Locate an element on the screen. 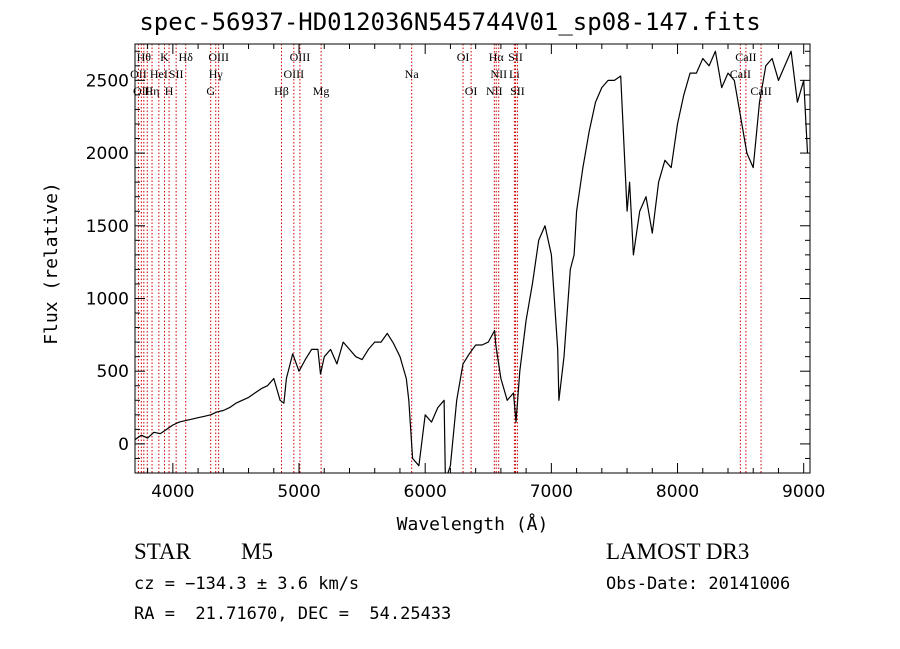 The image size is (900, 649). x-tick-label: 5000 is located at coordinates (298, 492).